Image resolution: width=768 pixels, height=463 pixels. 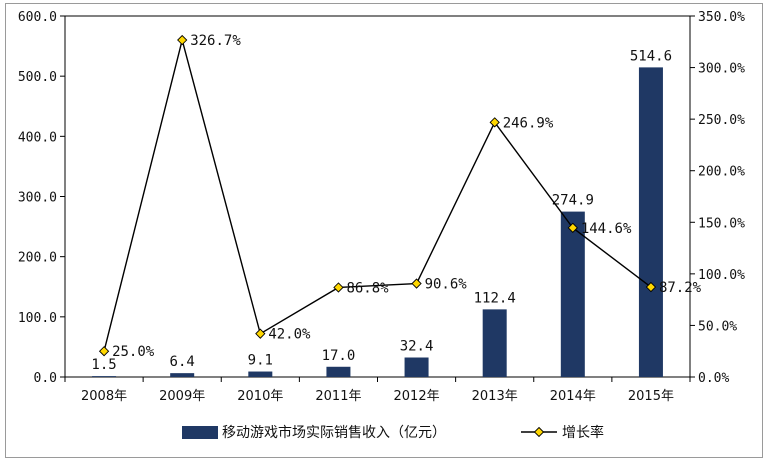 What do you see at coordinates (289, 335) in the screenshot?
I see `growth-value-label: 42.0%` at bounding box center [289, 335].